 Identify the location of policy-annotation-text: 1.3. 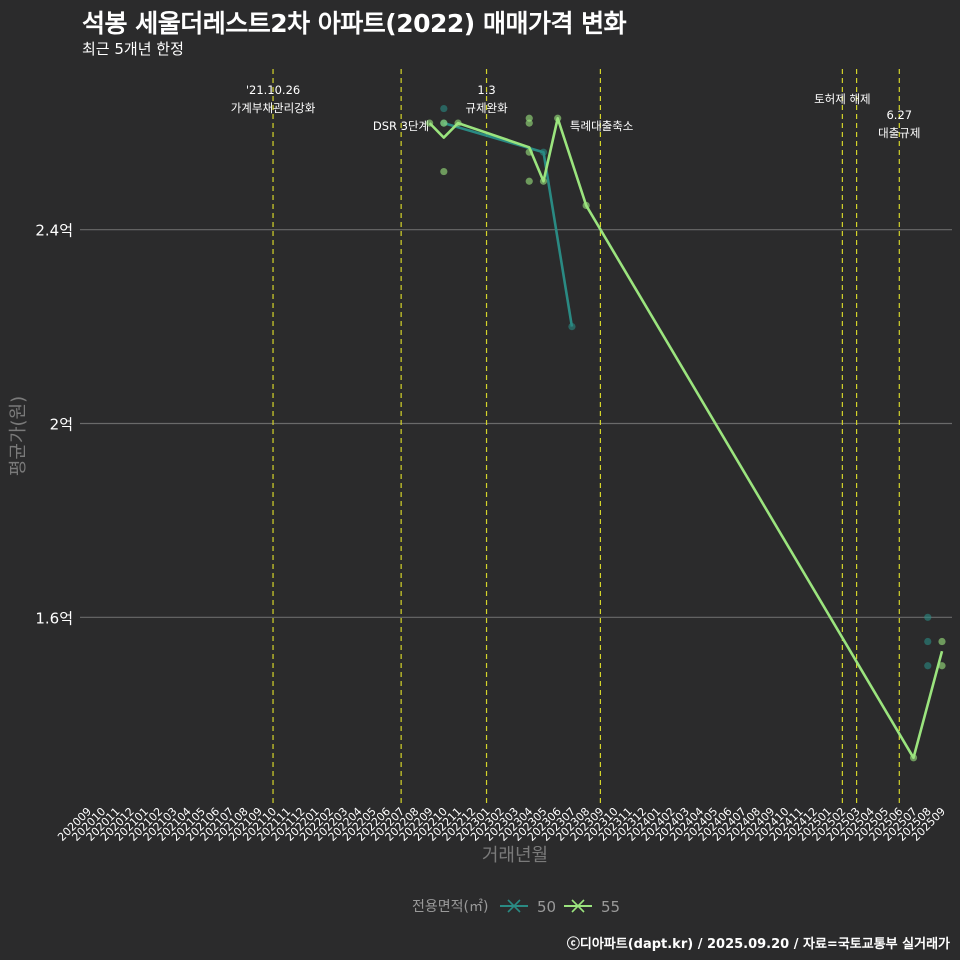
(486, 90).